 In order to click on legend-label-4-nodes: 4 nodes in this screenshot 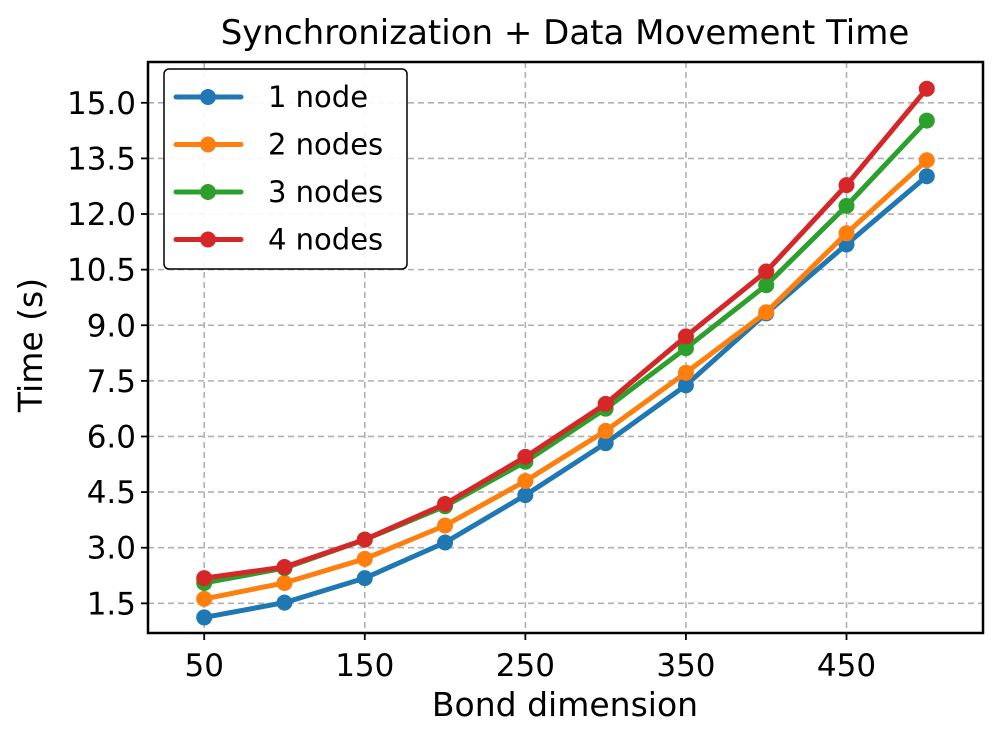, I will do `click(325, 240)`.